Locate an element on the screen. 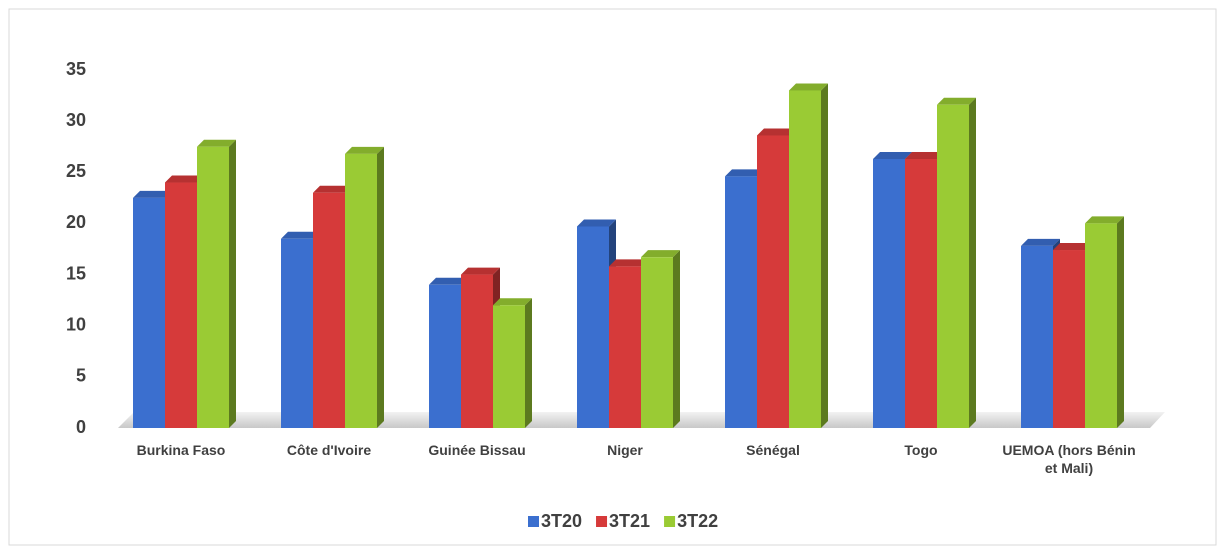 Image resolution: width=1225 pixels, height=554 pixels. x-tick-label: Sénégal is located at coordinates (773, 450).